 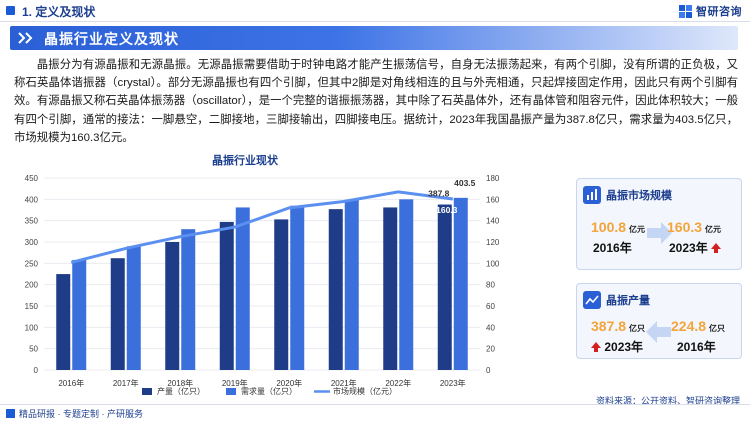 What do you see at coordinates (719, 12) in the screenshot?
I see `logo-text: 智研咨询` at bounding box center [719, 12].